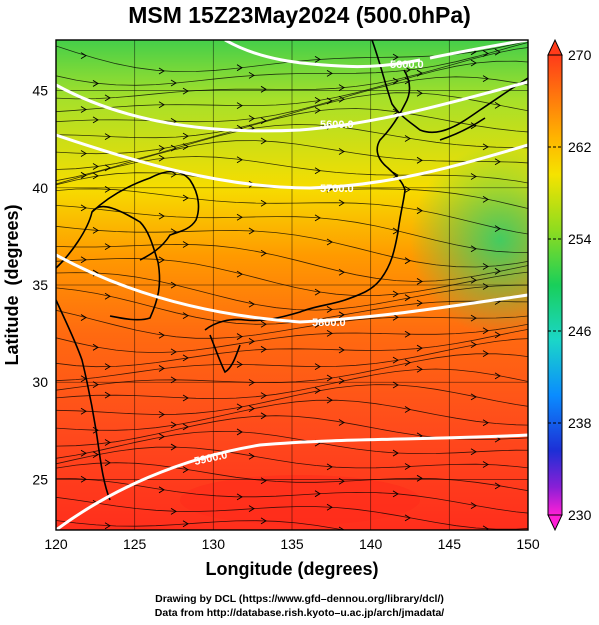  Describe the element at coordinates (292, 544) in the screenshot. I see `x-tick-label: 135` at that location.